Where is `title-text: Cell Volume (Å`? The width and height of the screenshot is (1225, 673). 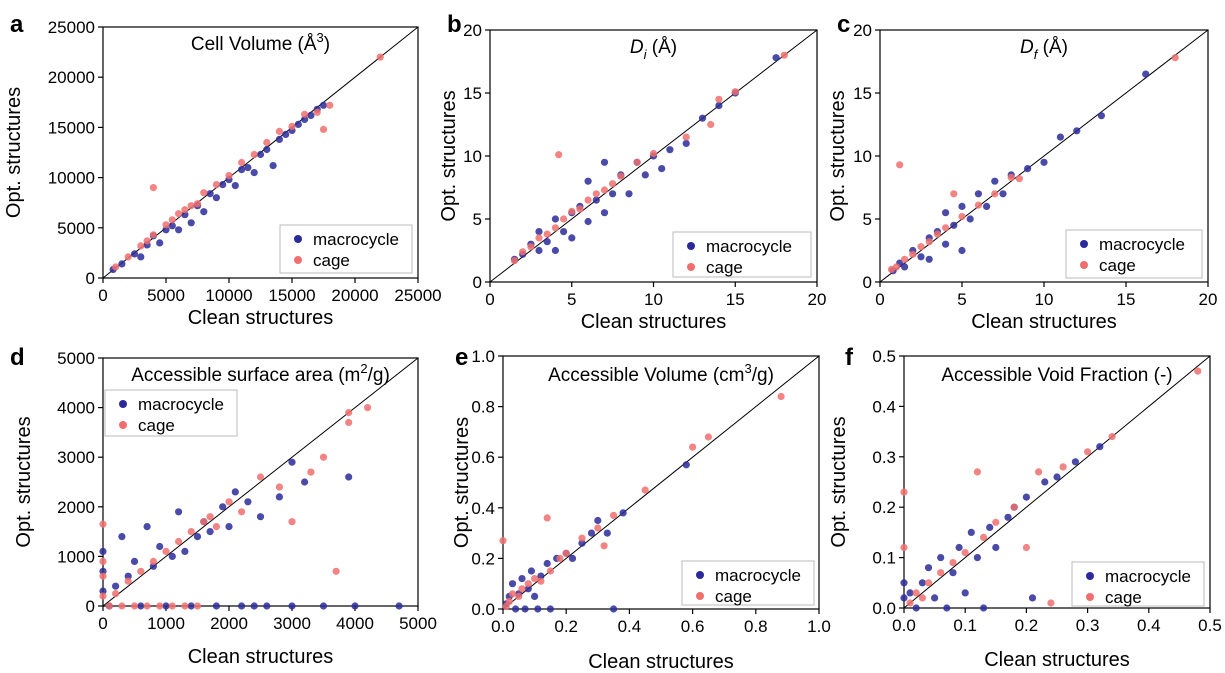
title-text: Cell Volume (Å is located at coordinates (254, 44).